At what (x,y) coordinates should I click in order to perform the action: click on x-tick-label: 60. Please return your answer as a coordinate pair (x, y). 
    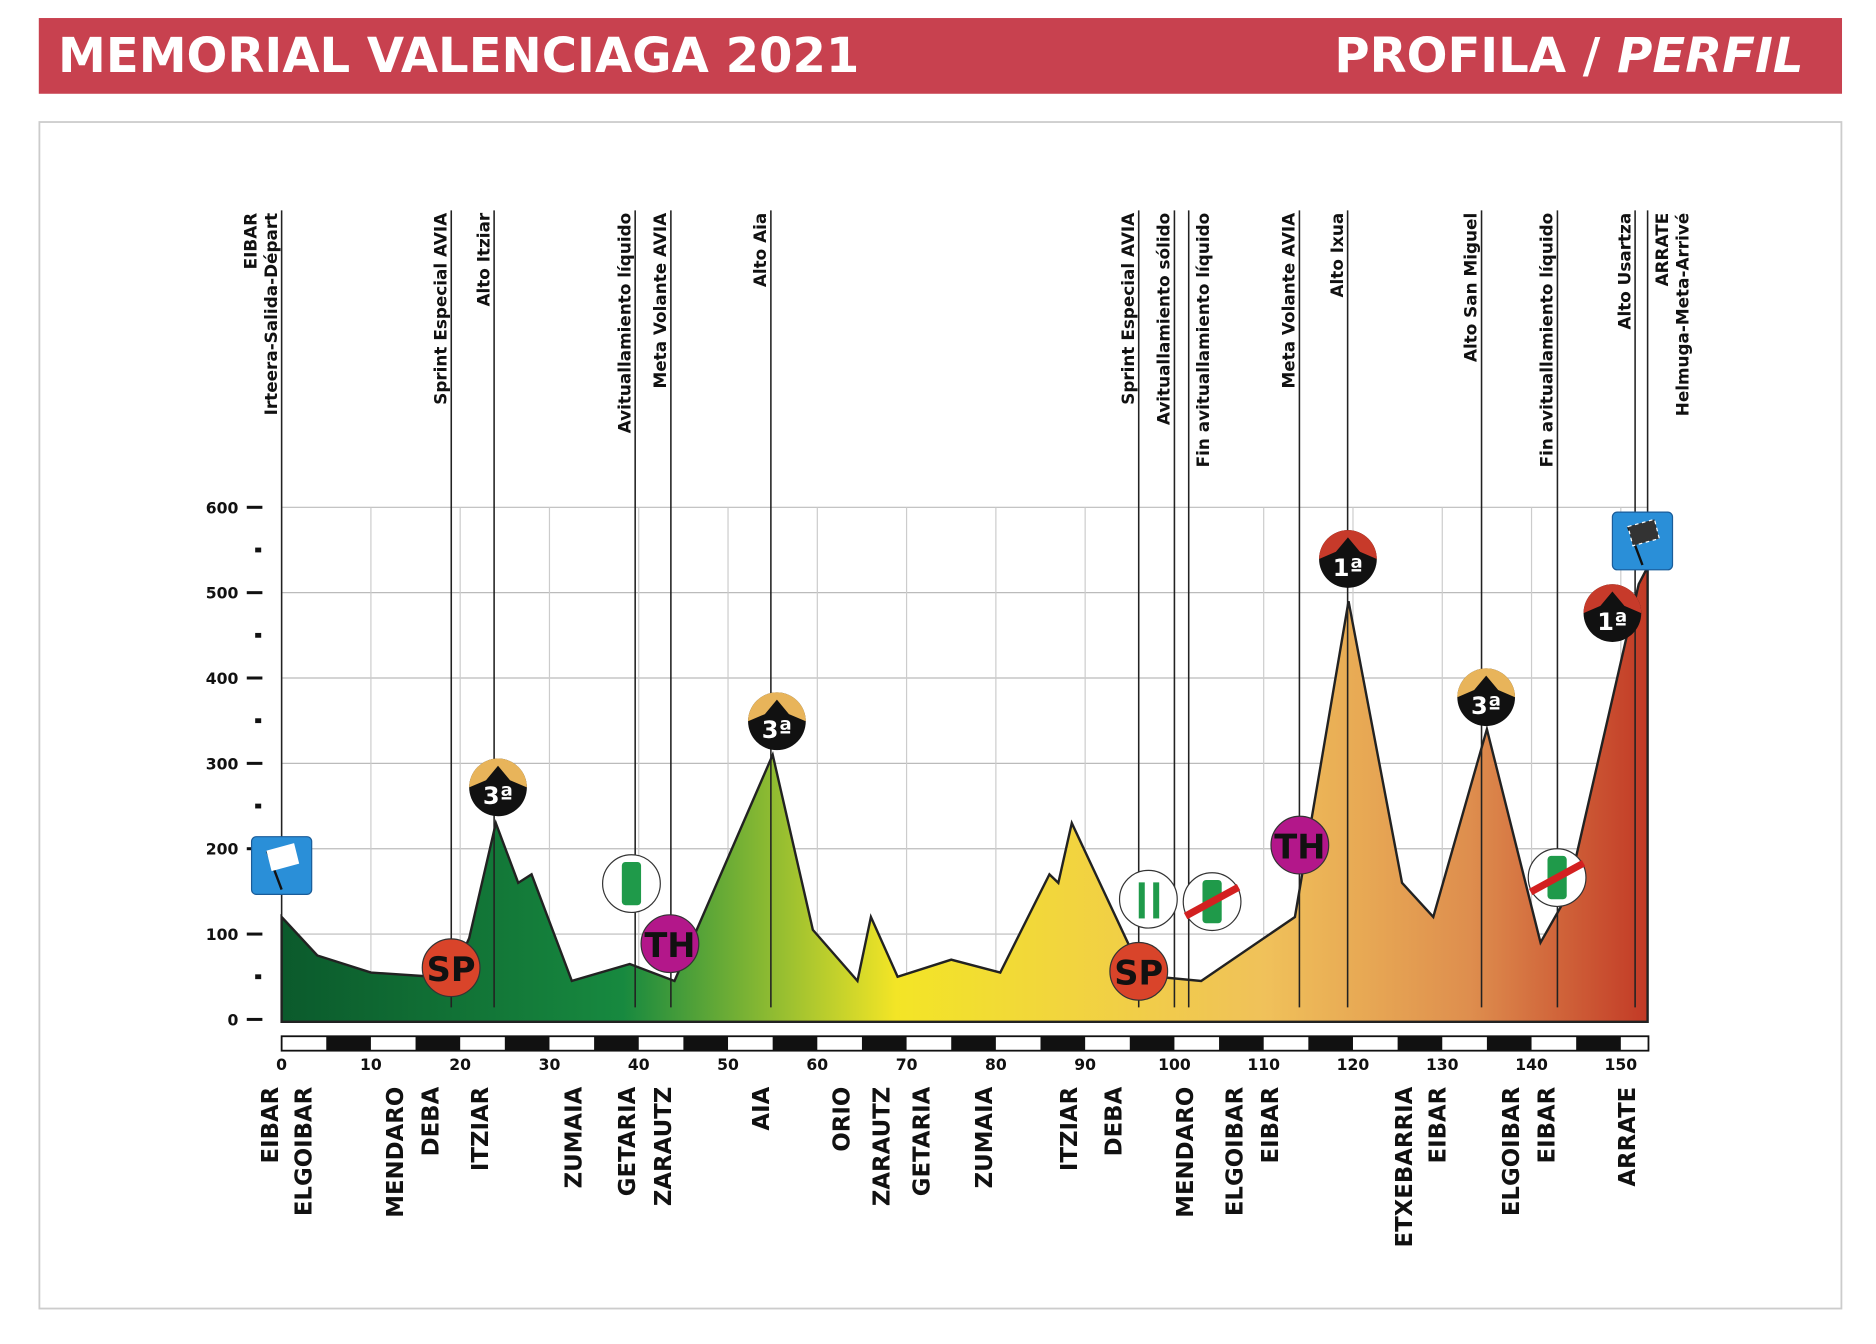
    Looking at the image, I should click on (817, 1065).